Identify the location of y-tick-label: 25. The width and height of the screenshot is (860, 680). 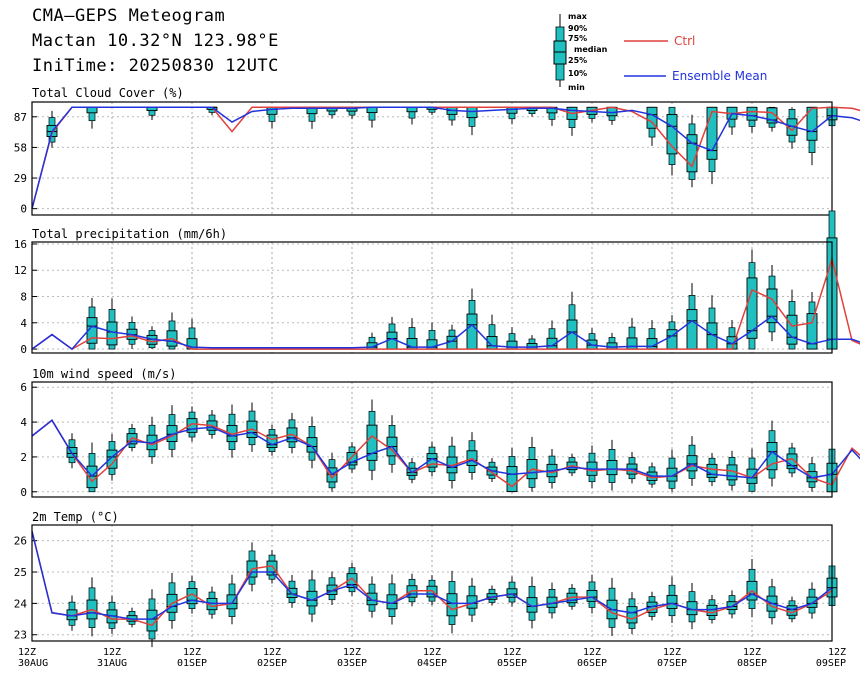
(20, 572).